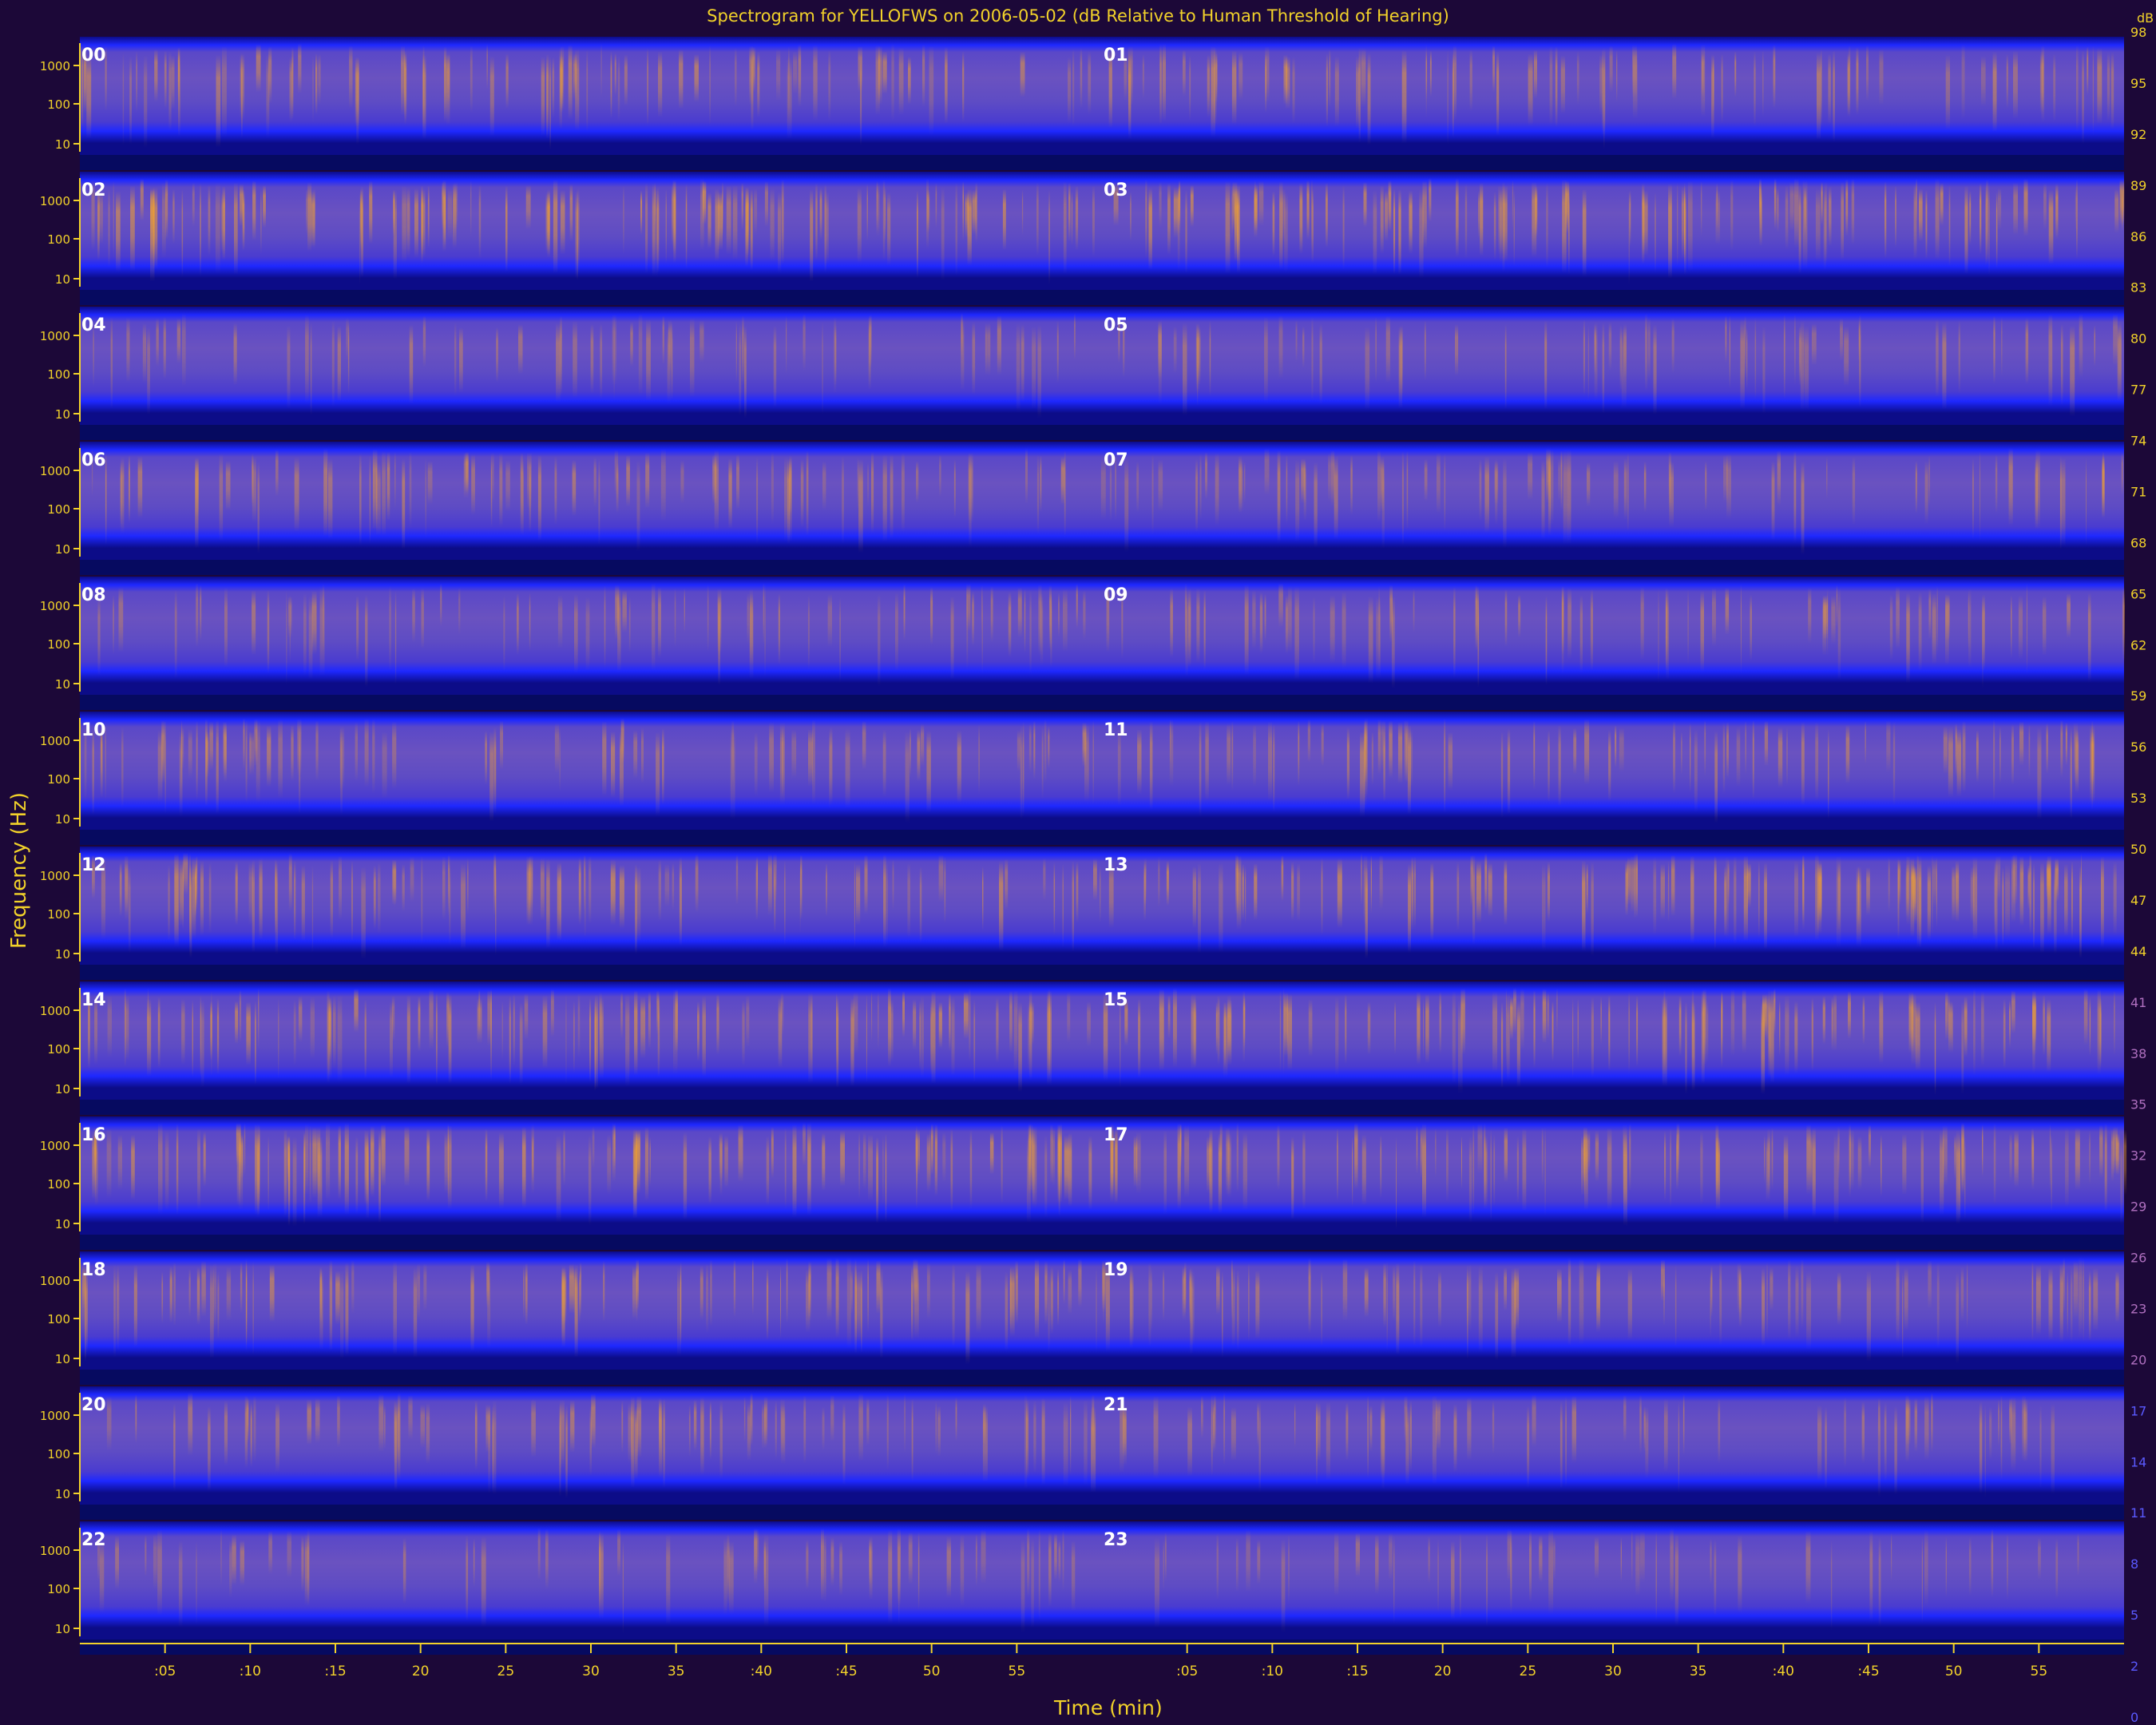 The image size is (2156, 1725). I want to click on colorbar-tick-label: 14, so click(2138, 1462).